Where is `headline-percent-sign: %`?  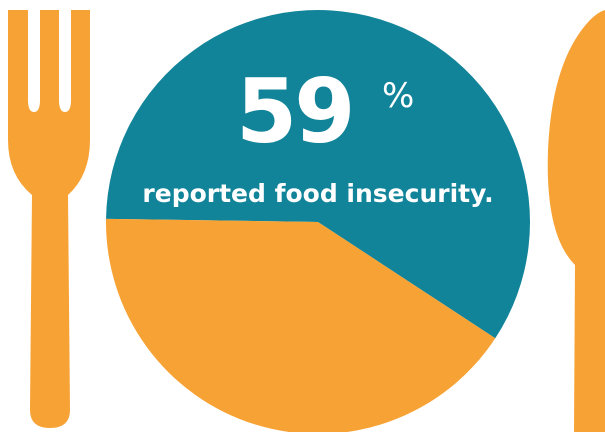
headline-percent-sign: % is located at coordinates (398, 96).